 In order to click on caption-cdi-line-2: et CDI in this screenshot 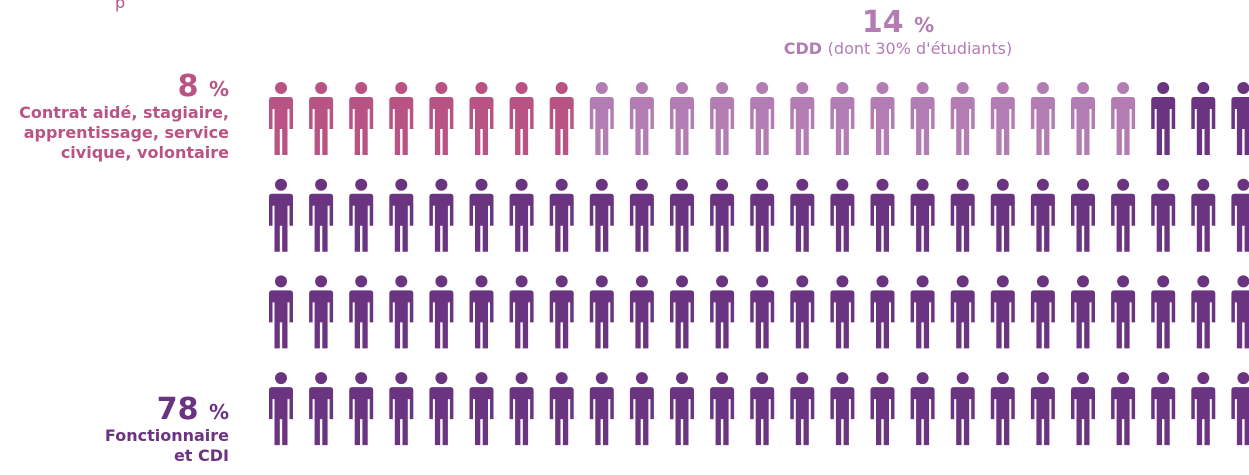, I will do `click(167, 456)`.